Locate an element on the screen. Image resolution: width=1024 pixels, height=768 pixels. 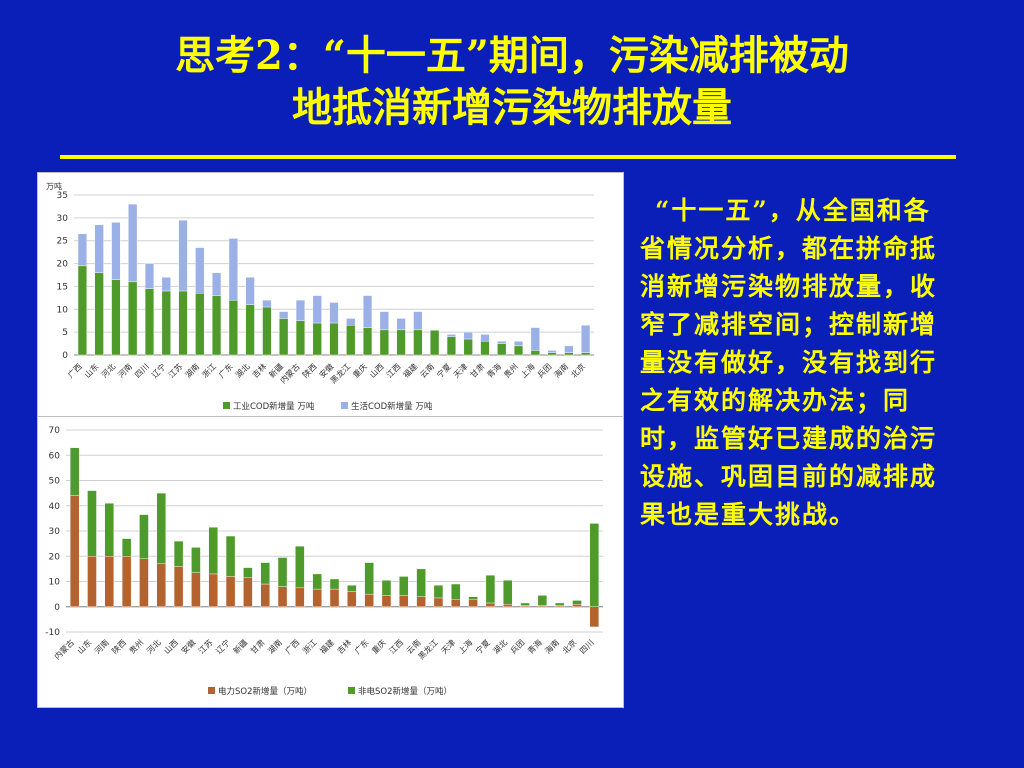
y-tick-label: 0 is located at coordinates (65, 356).